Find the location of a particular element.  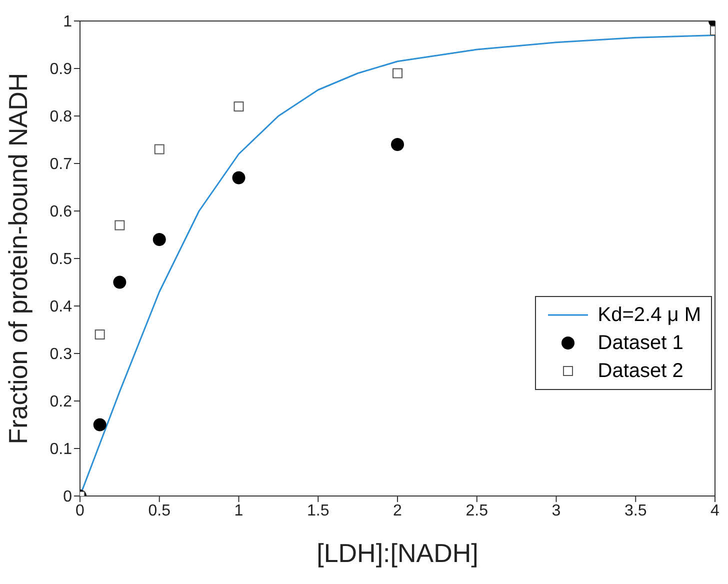

y-tick-label: 0.1 is located at coordinates (61, 449).